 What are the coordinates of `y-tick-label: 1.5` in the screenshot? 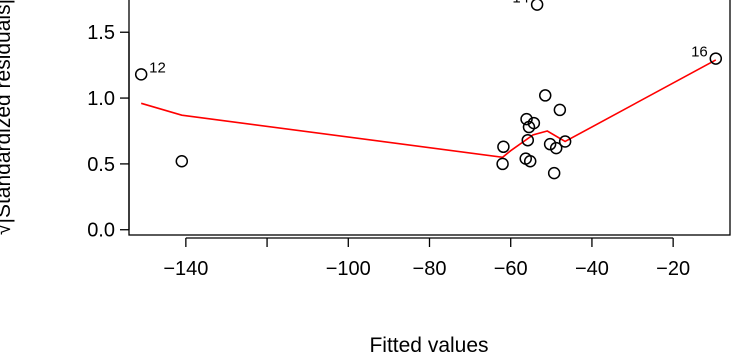 It's located at (101, 33).